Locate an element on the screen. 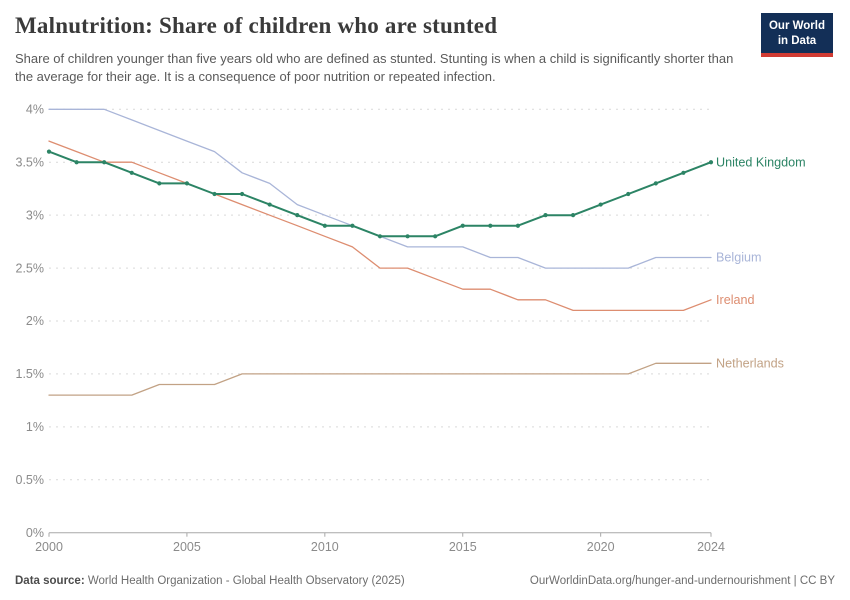 The image size is (850, 600). owid-logo: Our World in Data is located at coordinates (797, 35).